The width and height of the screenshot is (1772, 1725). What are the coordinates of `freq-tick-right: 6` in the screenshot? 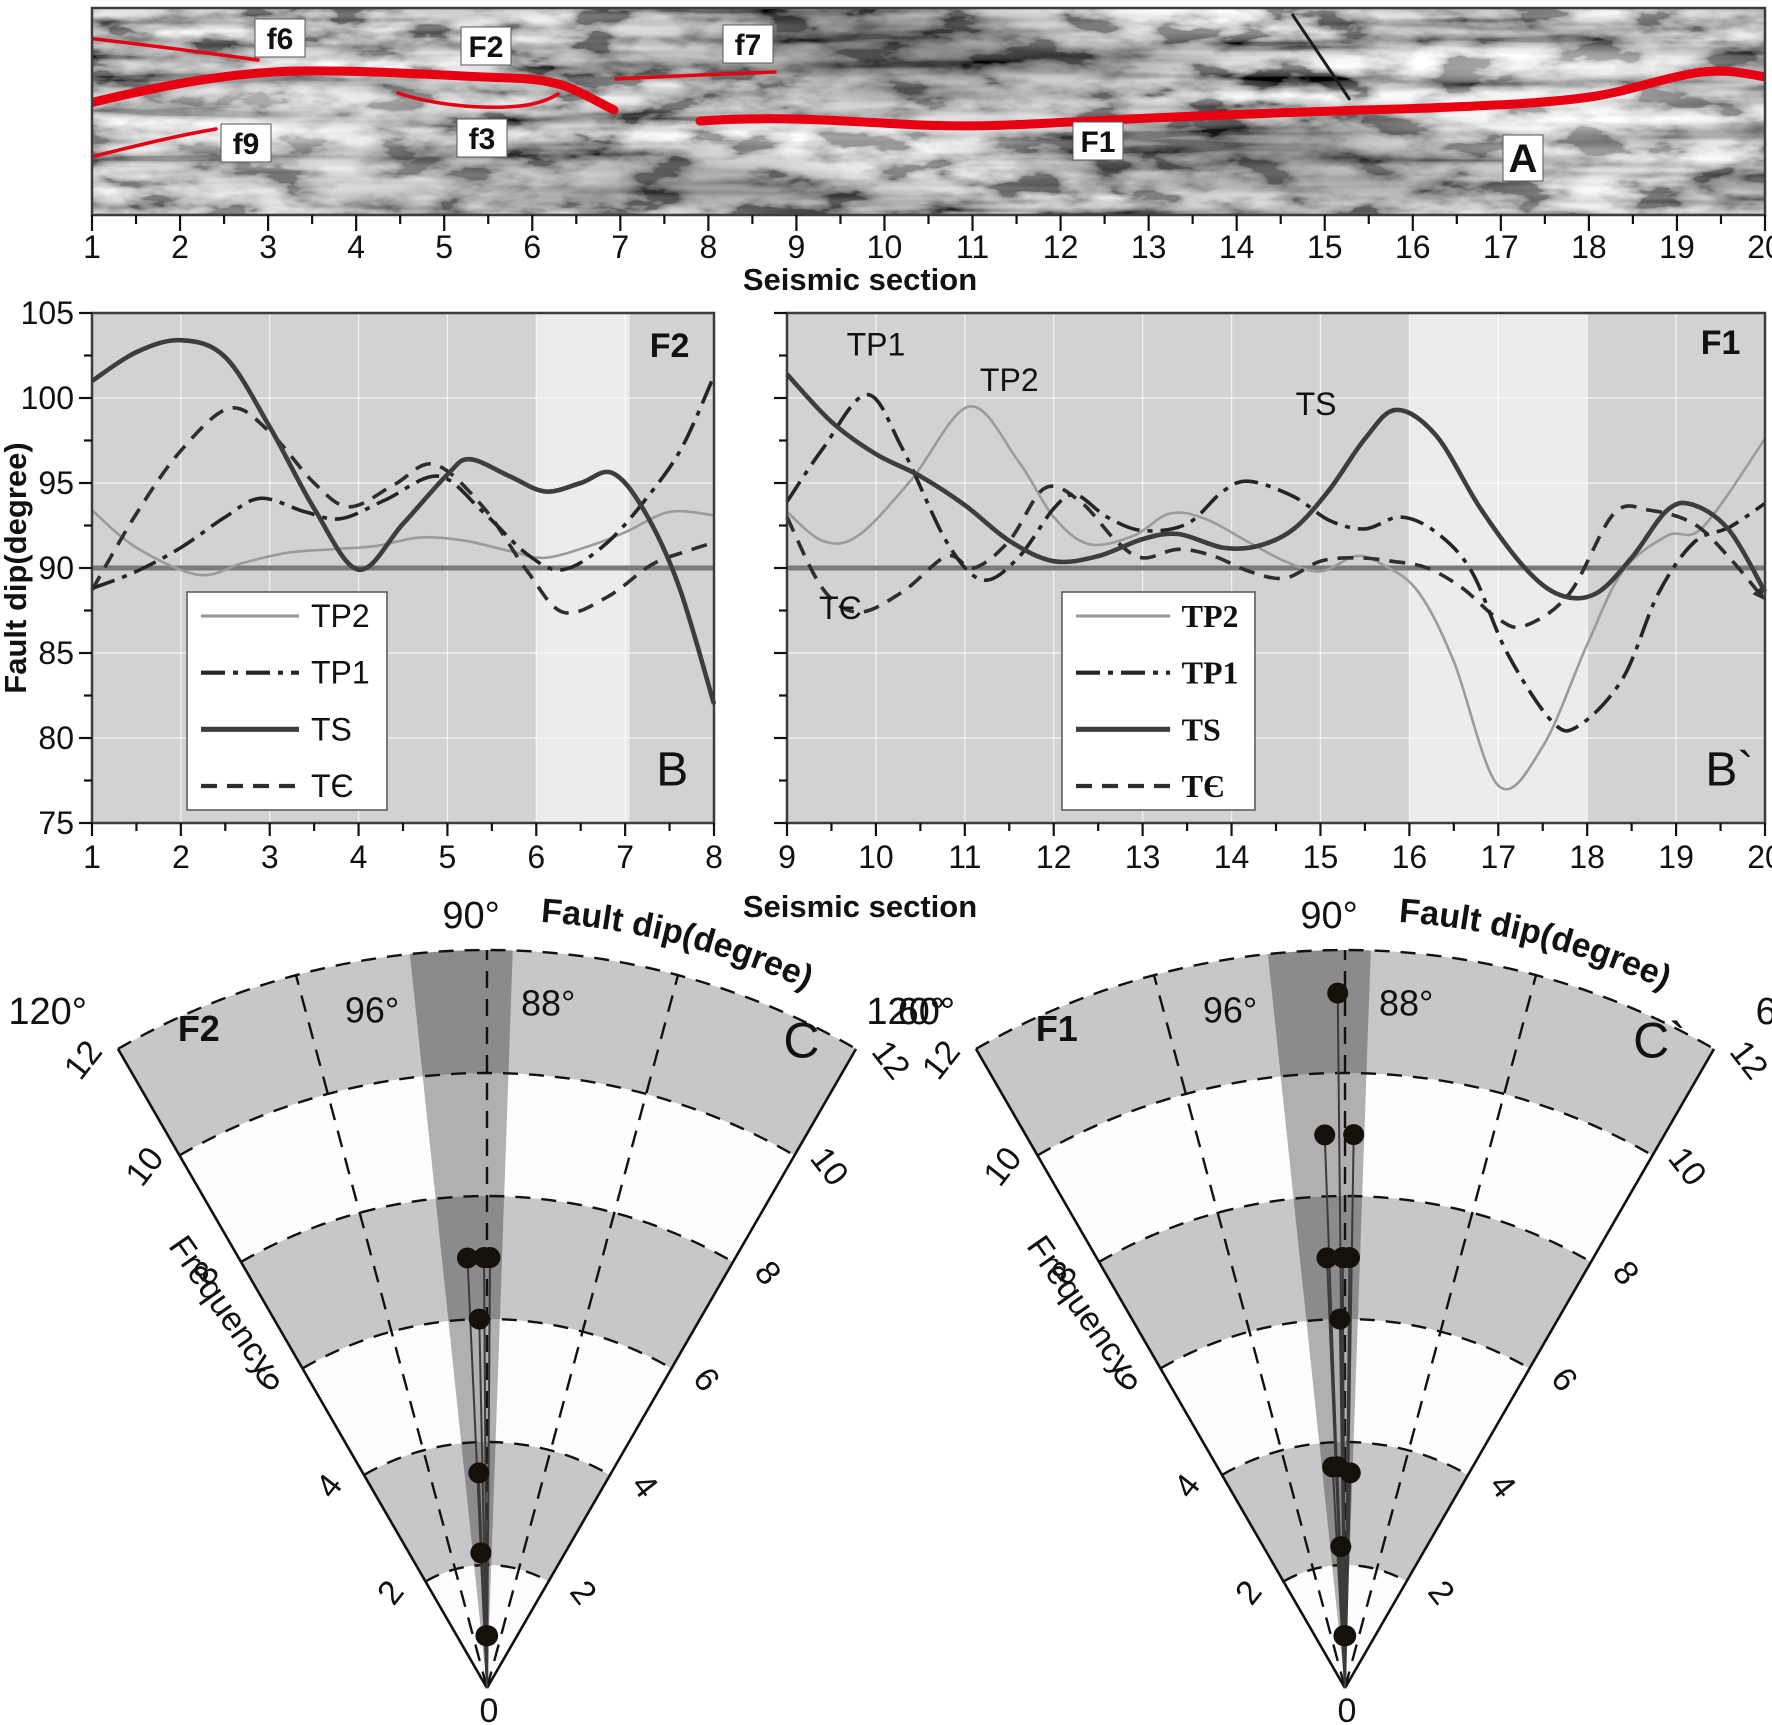 It's located at (1564, 1380).